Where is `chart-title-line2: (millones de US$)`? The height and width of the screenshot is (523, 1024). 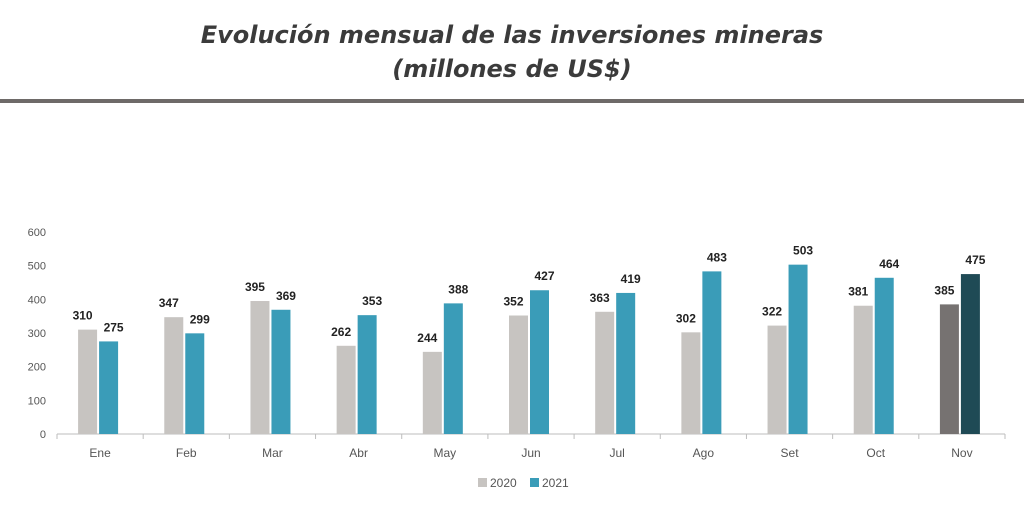
chart-title-line2: (millones de US$) is located at coordinates (512, 69).